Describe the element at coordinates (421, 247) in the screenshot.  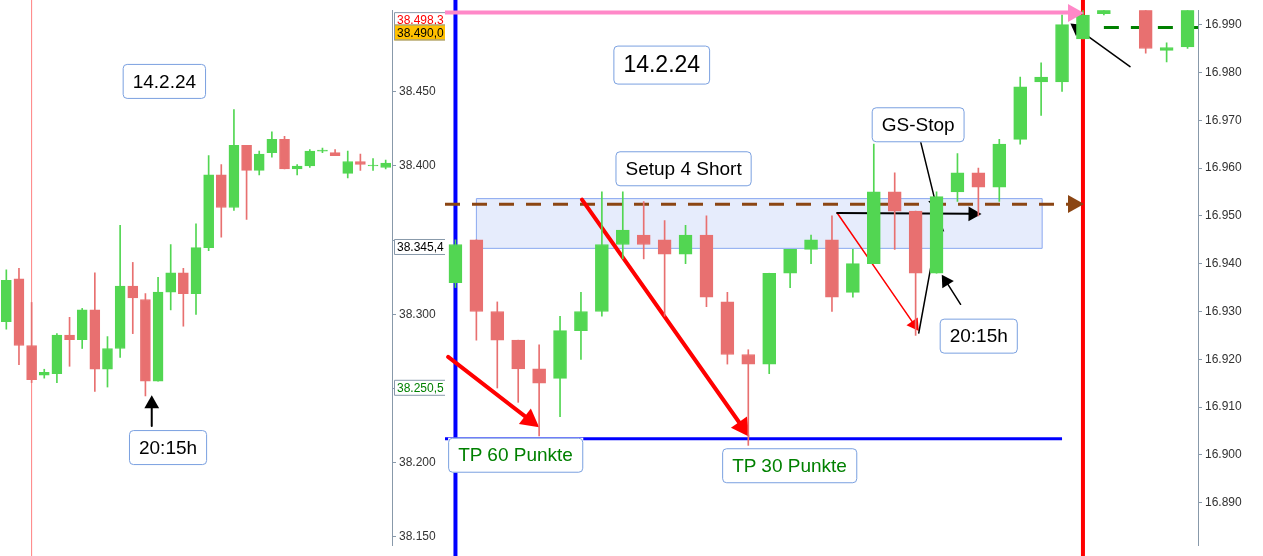
I see `text: 38.345,4` at that location.